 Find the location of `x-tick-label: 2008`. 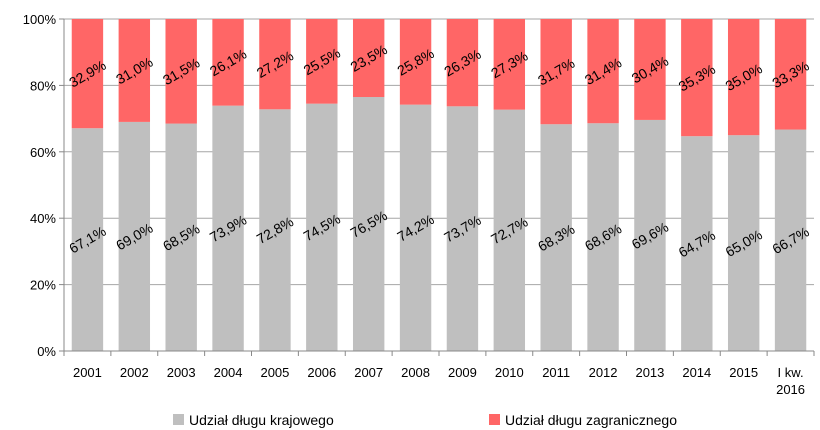

x-tick-label: 2008 is located at coordinates (415, 372).